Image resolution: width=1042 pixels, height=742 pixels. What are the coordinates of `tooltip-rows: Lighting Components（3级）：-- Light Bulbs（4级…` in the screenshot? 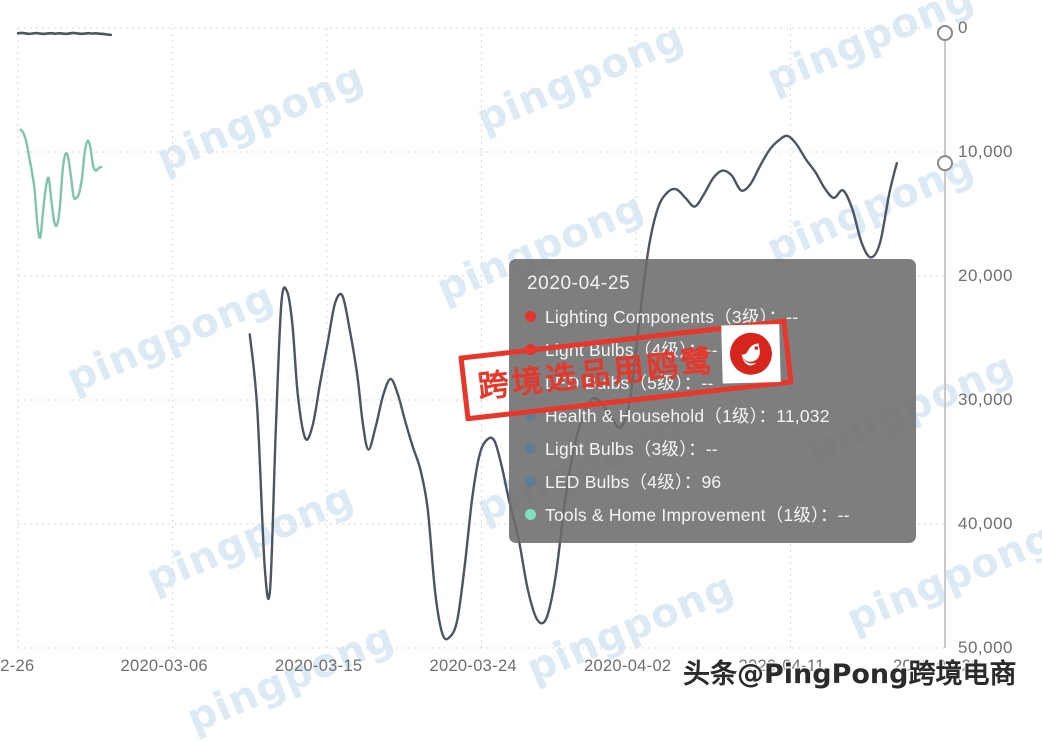 It's located at (712, 415).